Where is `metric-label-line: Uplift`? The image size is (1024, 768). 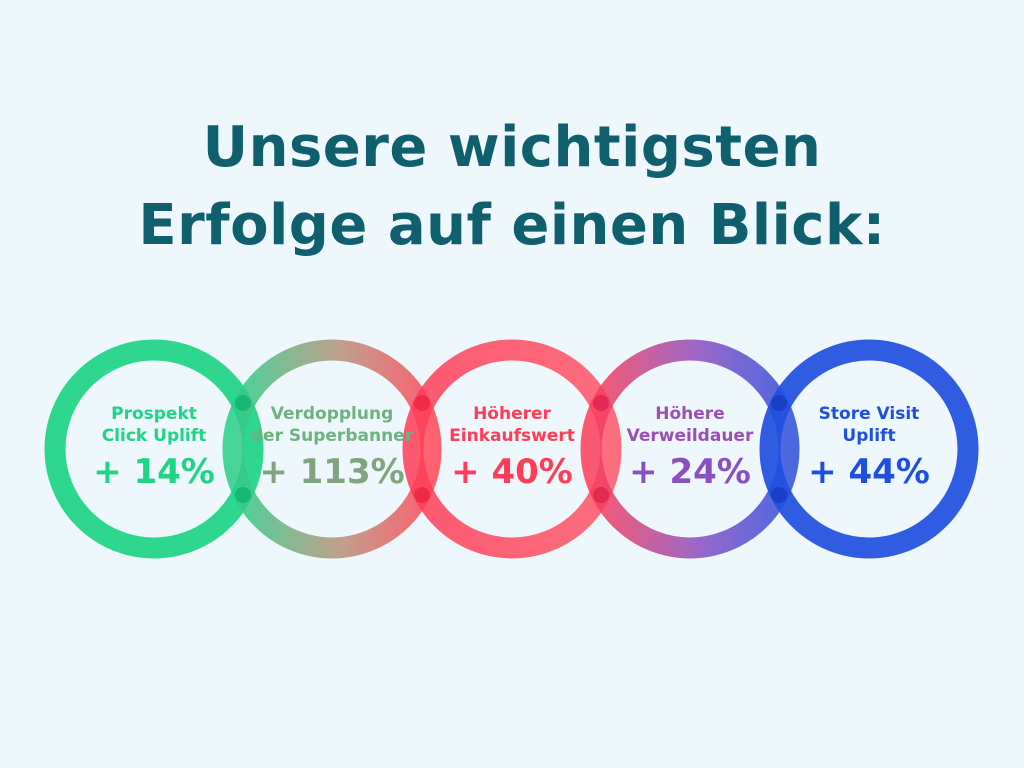
metric-label-line: Uplift is located at coordinates (869, 436).